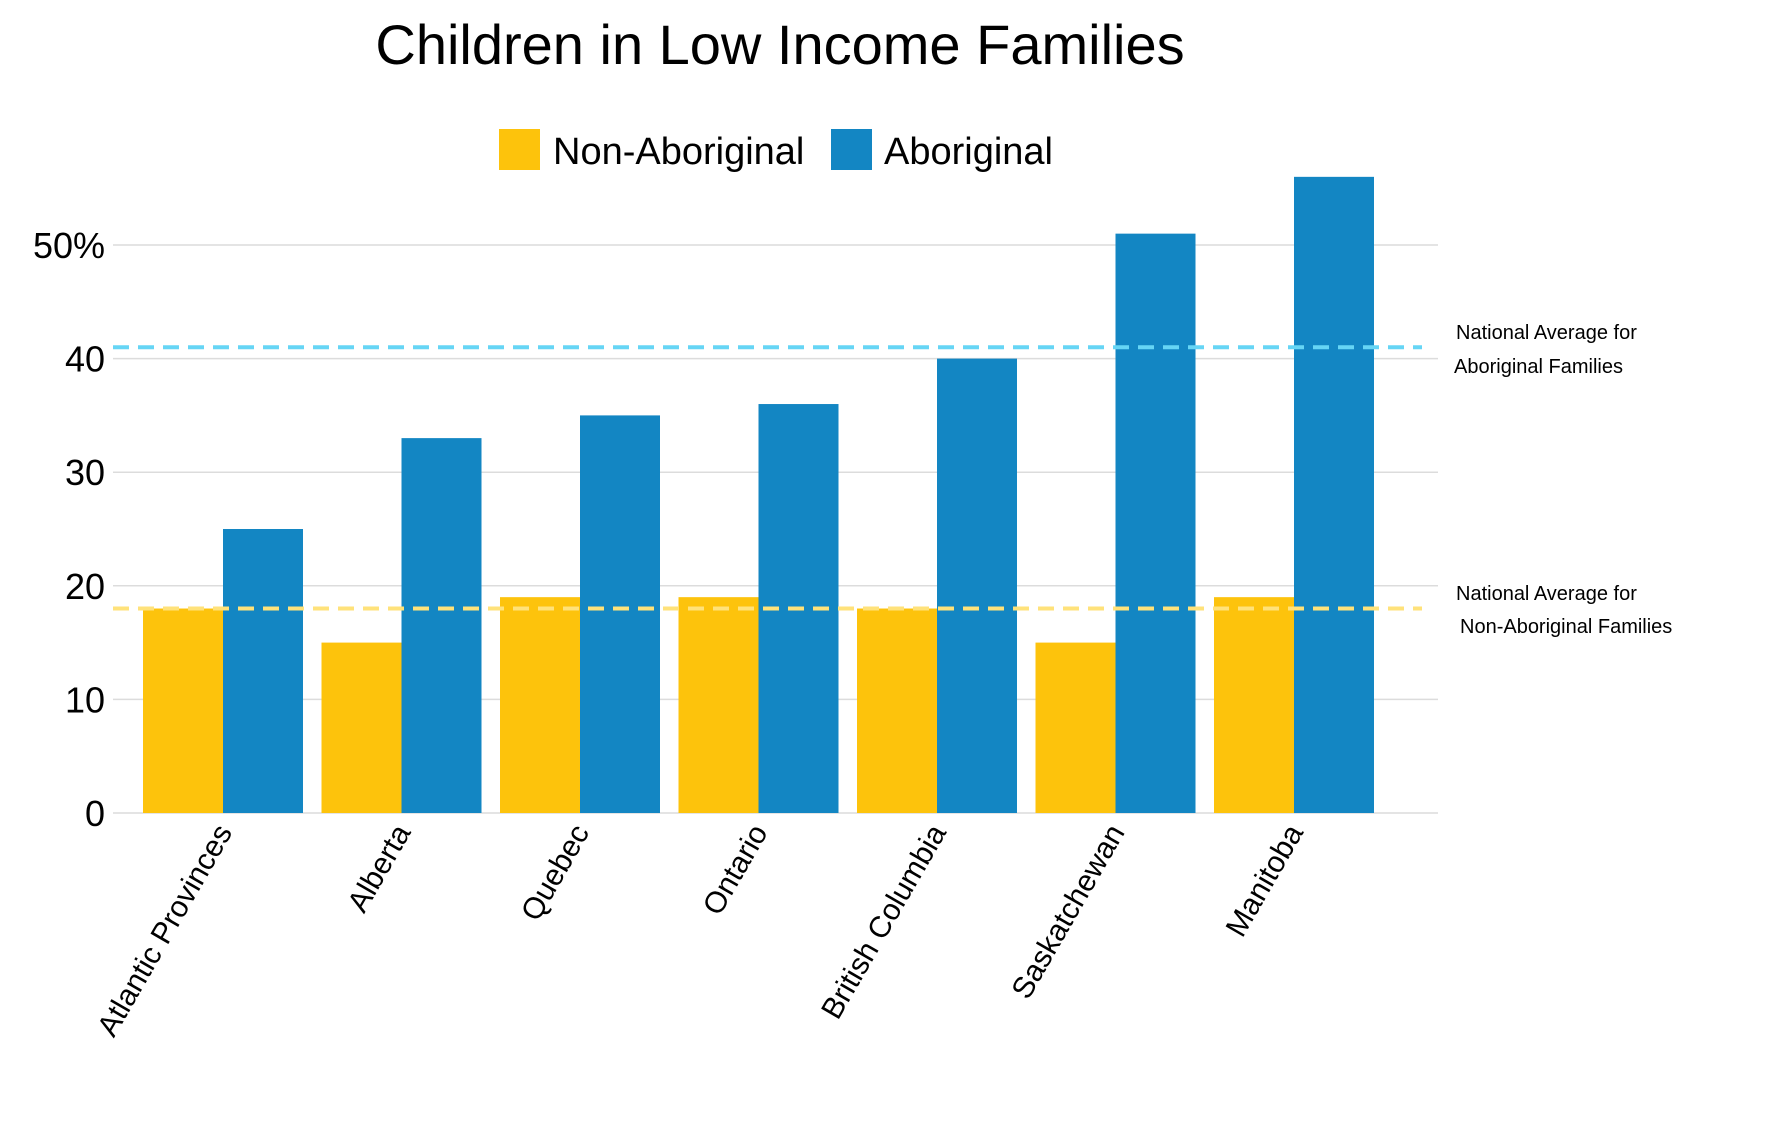 The image size is (1774, 1125). I want to click on bar-aboriginal-alberta, so click(441, 625).